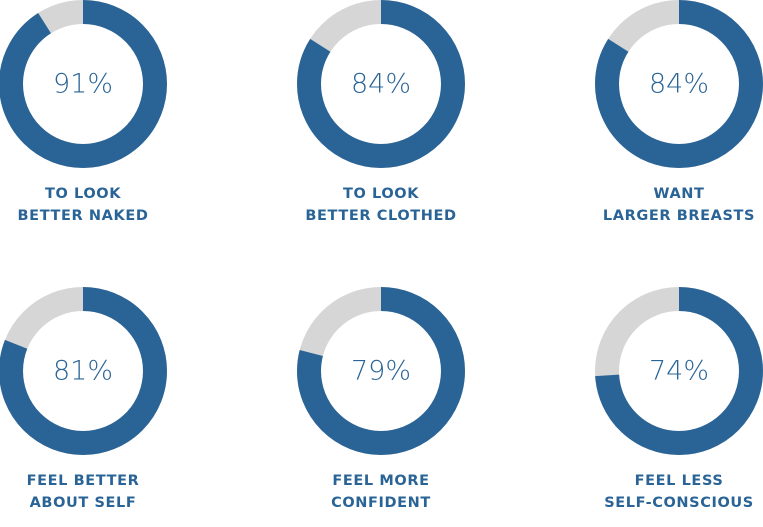 This screenshot has width=763, height=527. I want to click on donut-item: 84% WANT LARGER BREASTS, so click(666, 120).